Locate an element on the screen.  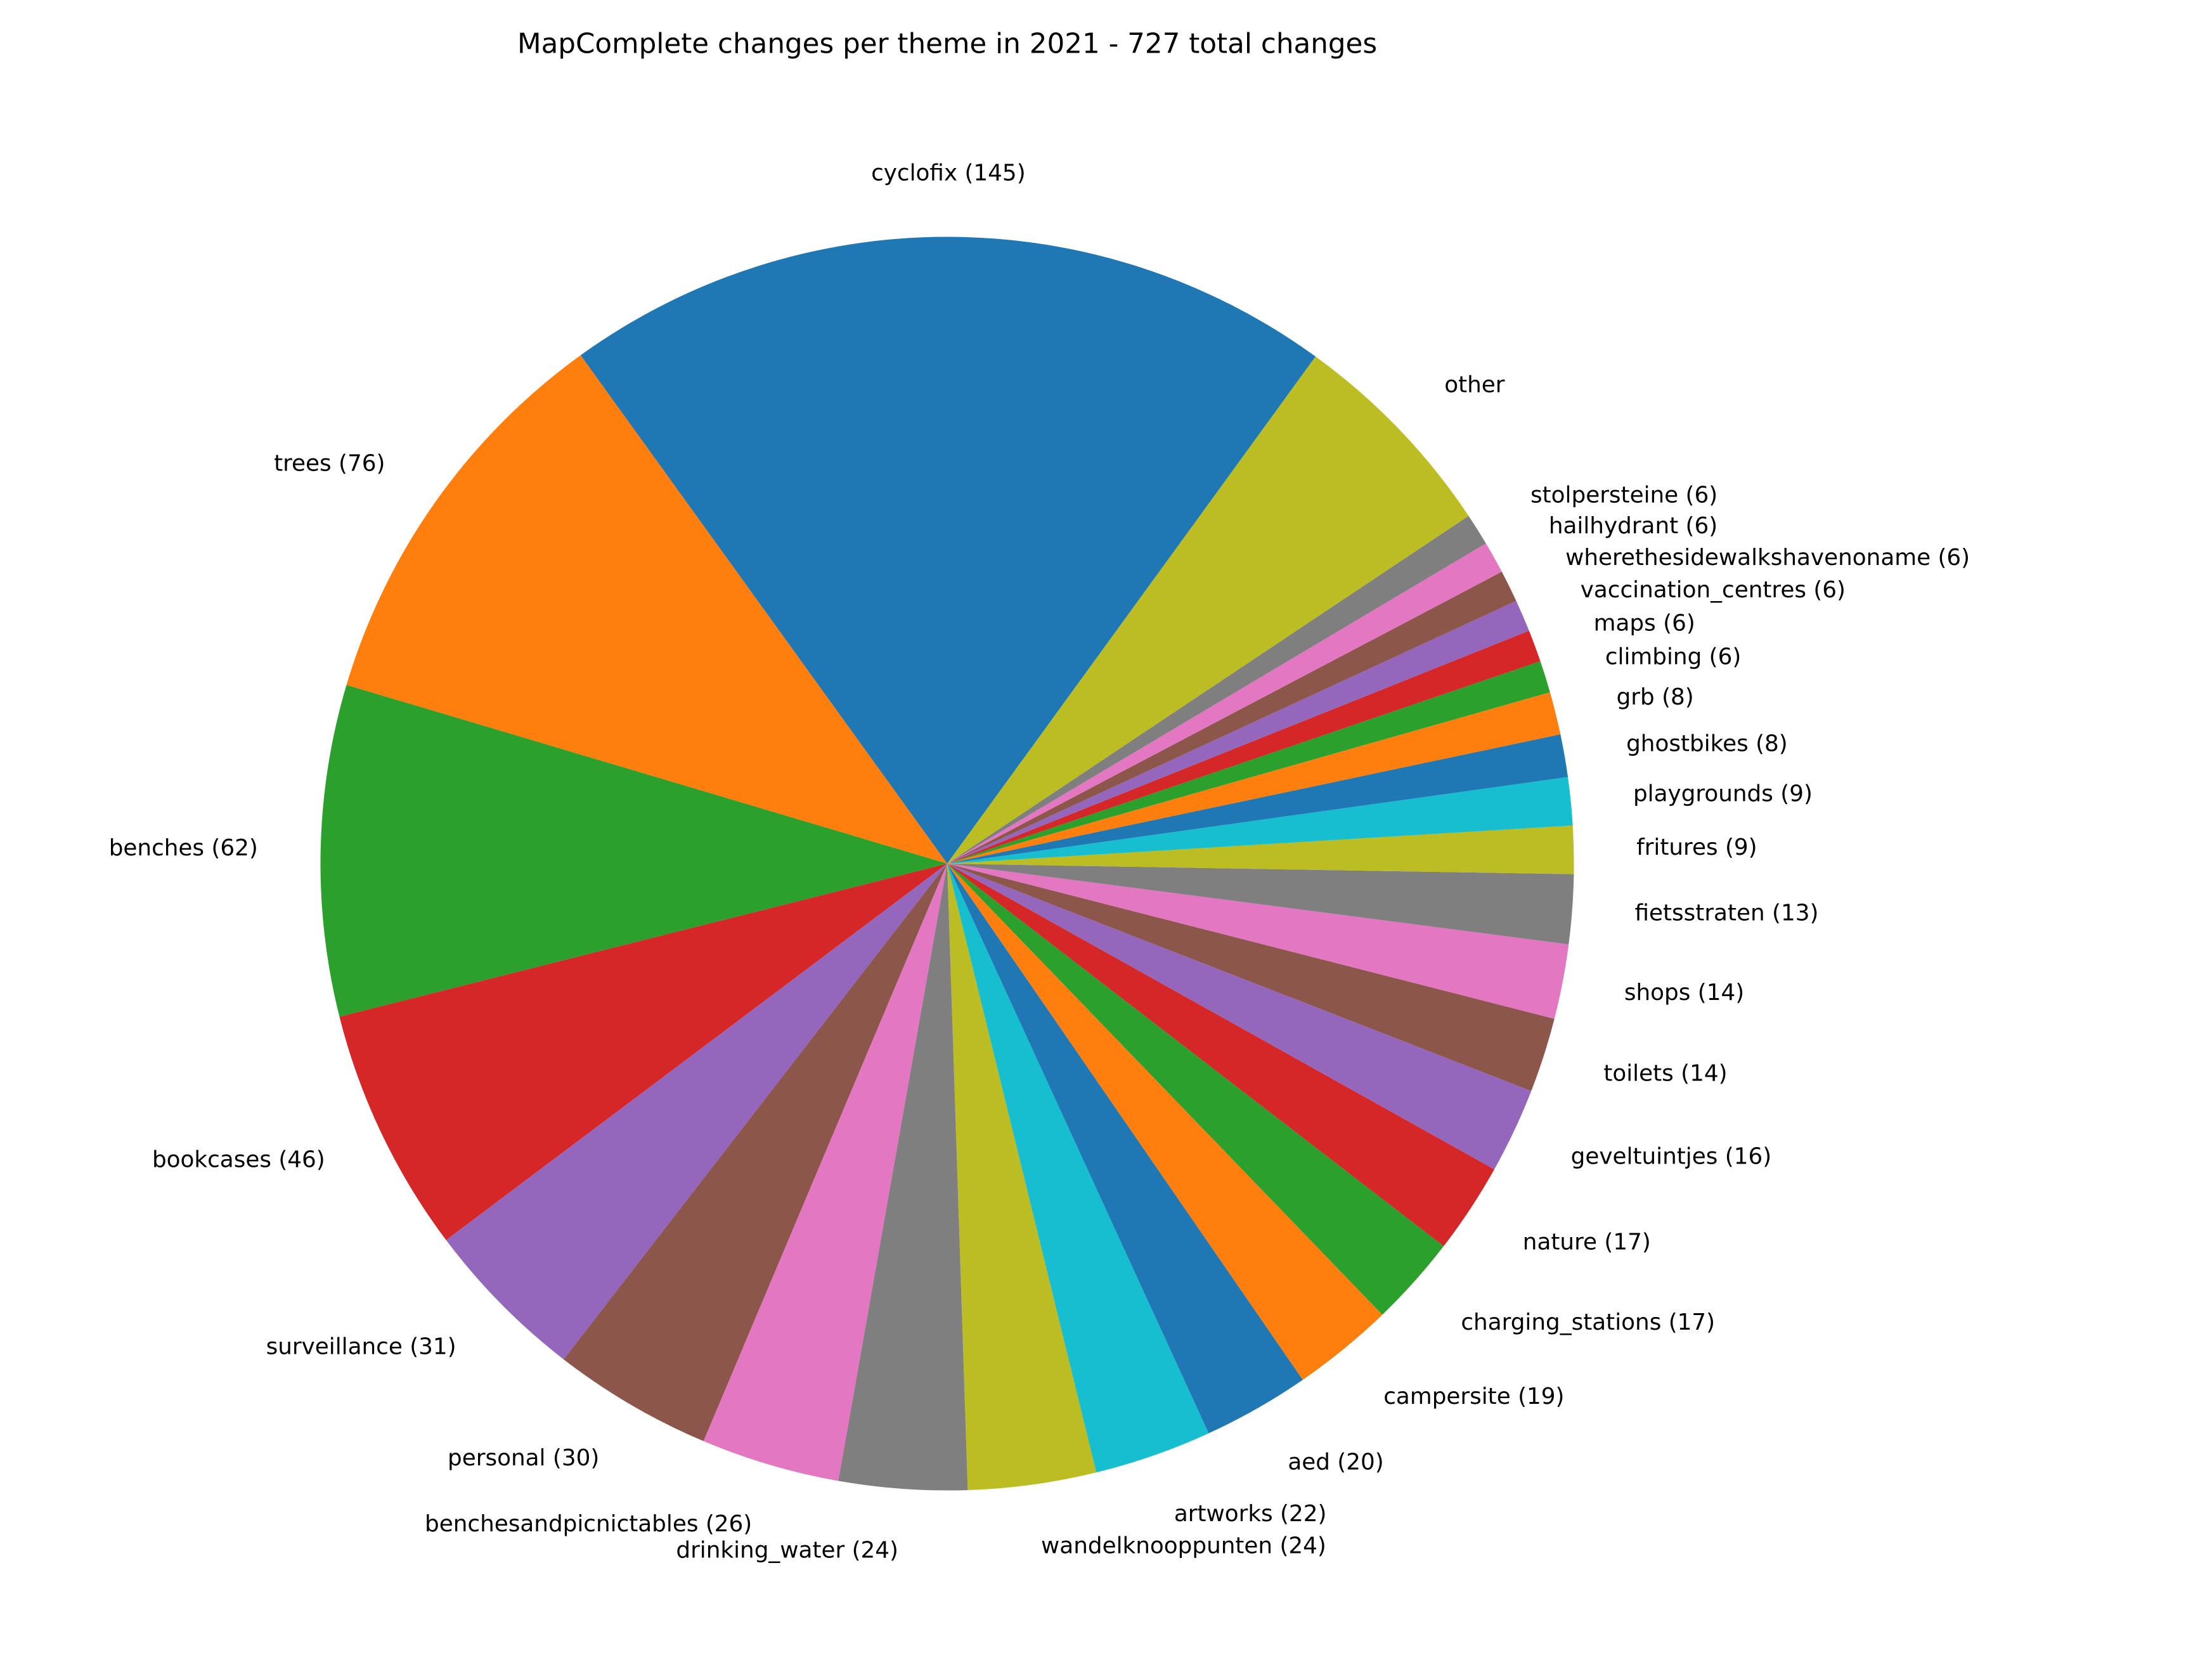
slice-label: geveltuintjes (16) is located at coordinates (1671, 1157).